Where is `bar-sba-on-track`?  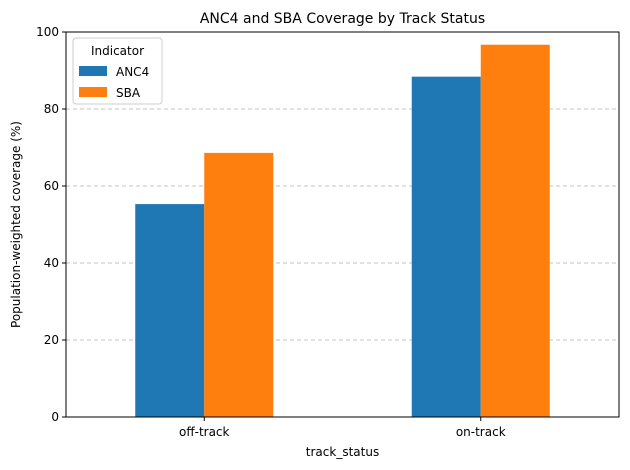 bar-sba-on-track is located at coordinates (515, 231).